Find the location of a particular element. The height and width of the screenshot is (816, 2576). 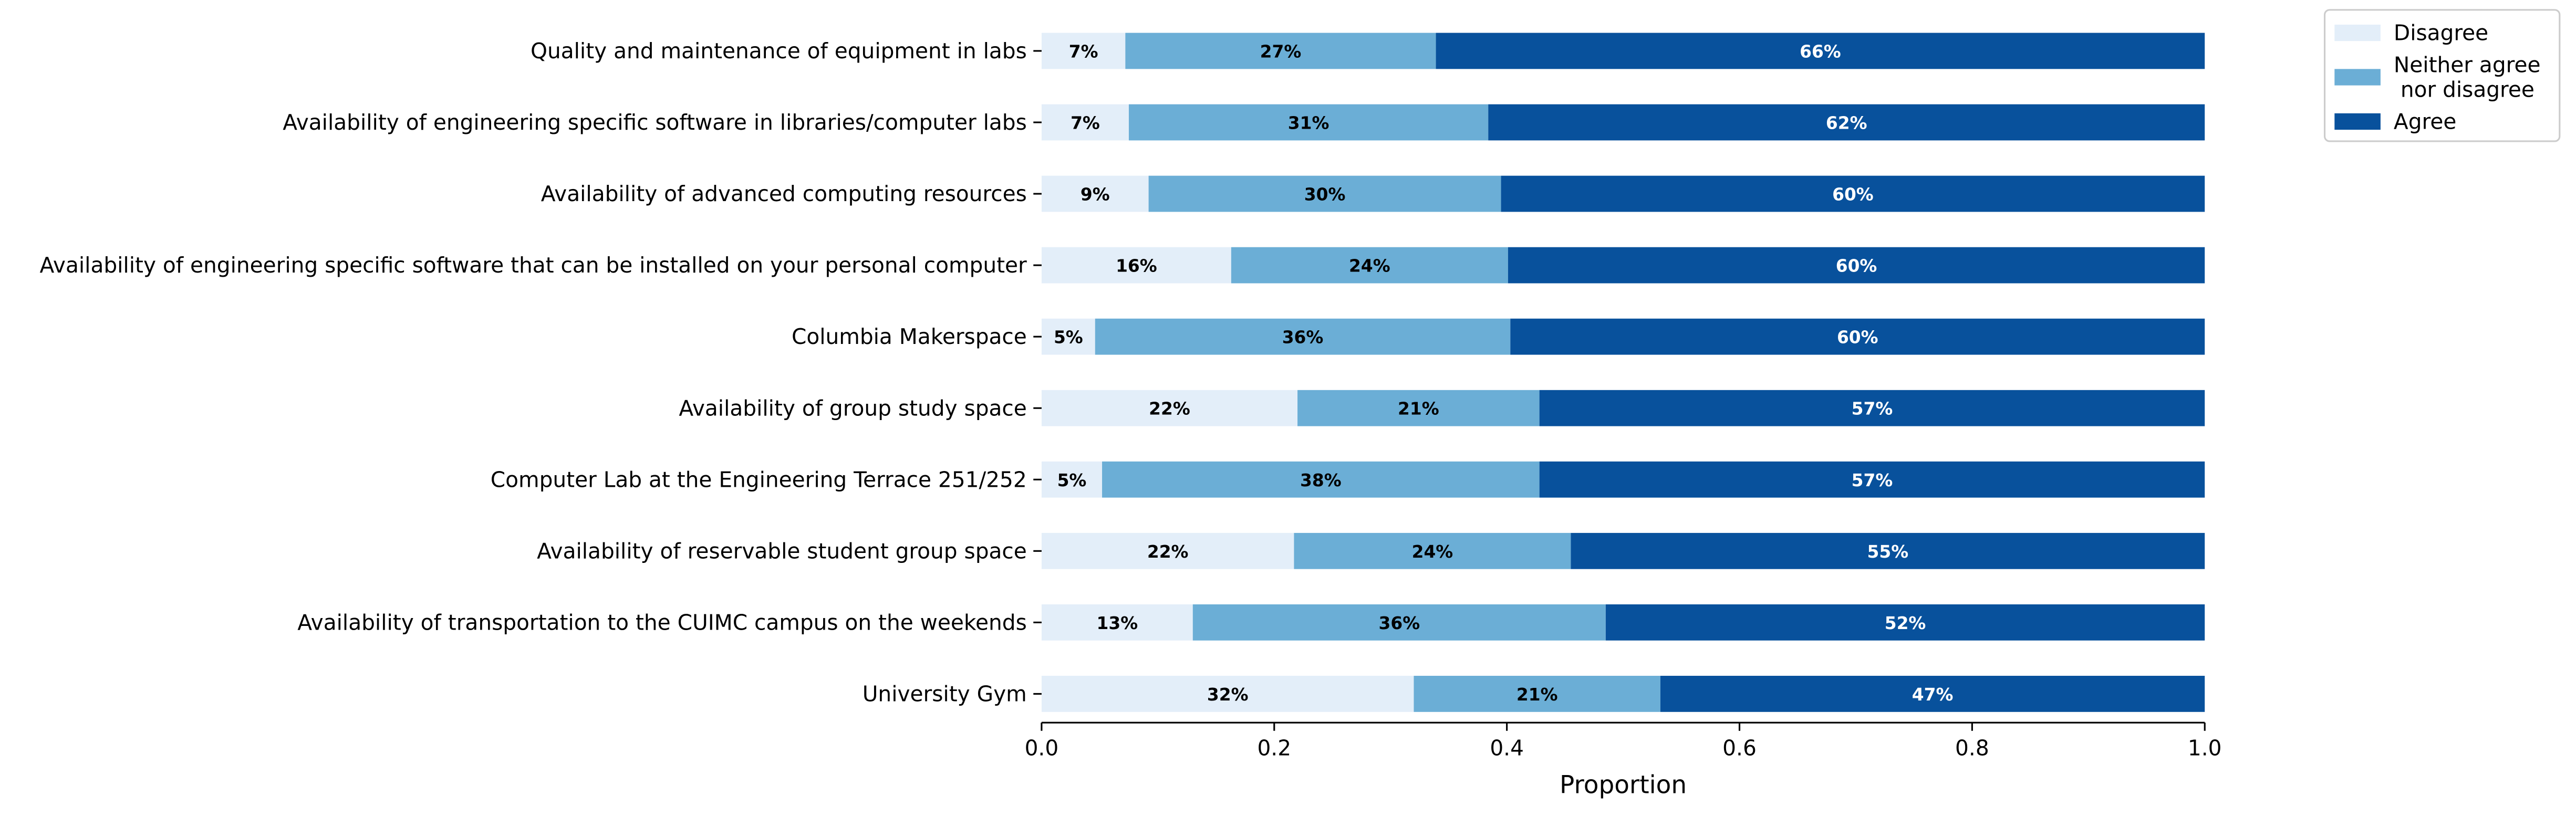

bar-value-label: 31% is located at coordinates (1308, 123).